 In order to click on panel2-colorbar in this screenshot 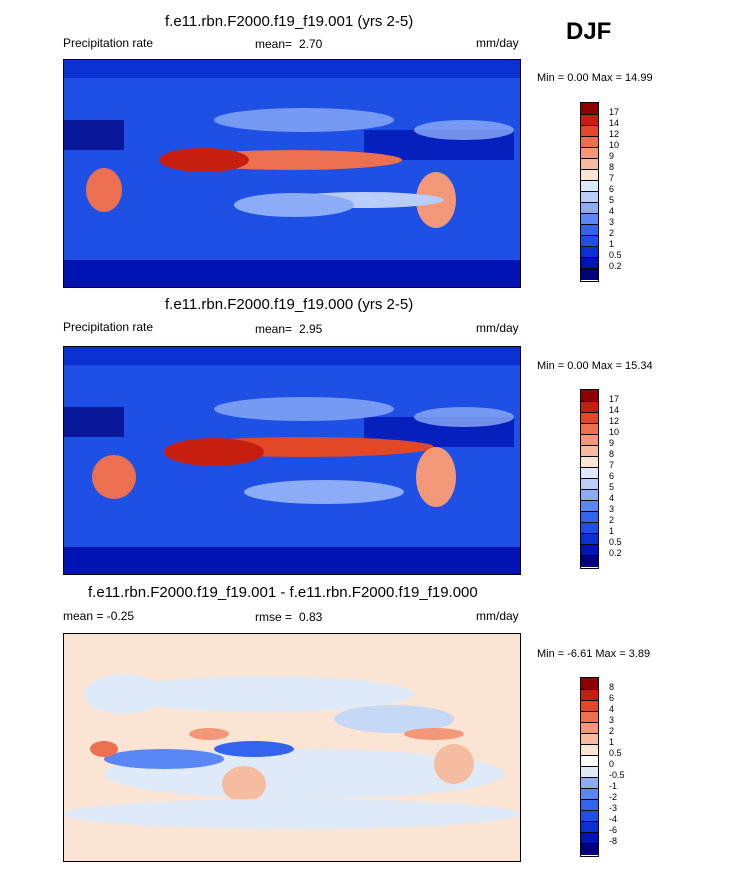, I will do `click(589, 479)`.